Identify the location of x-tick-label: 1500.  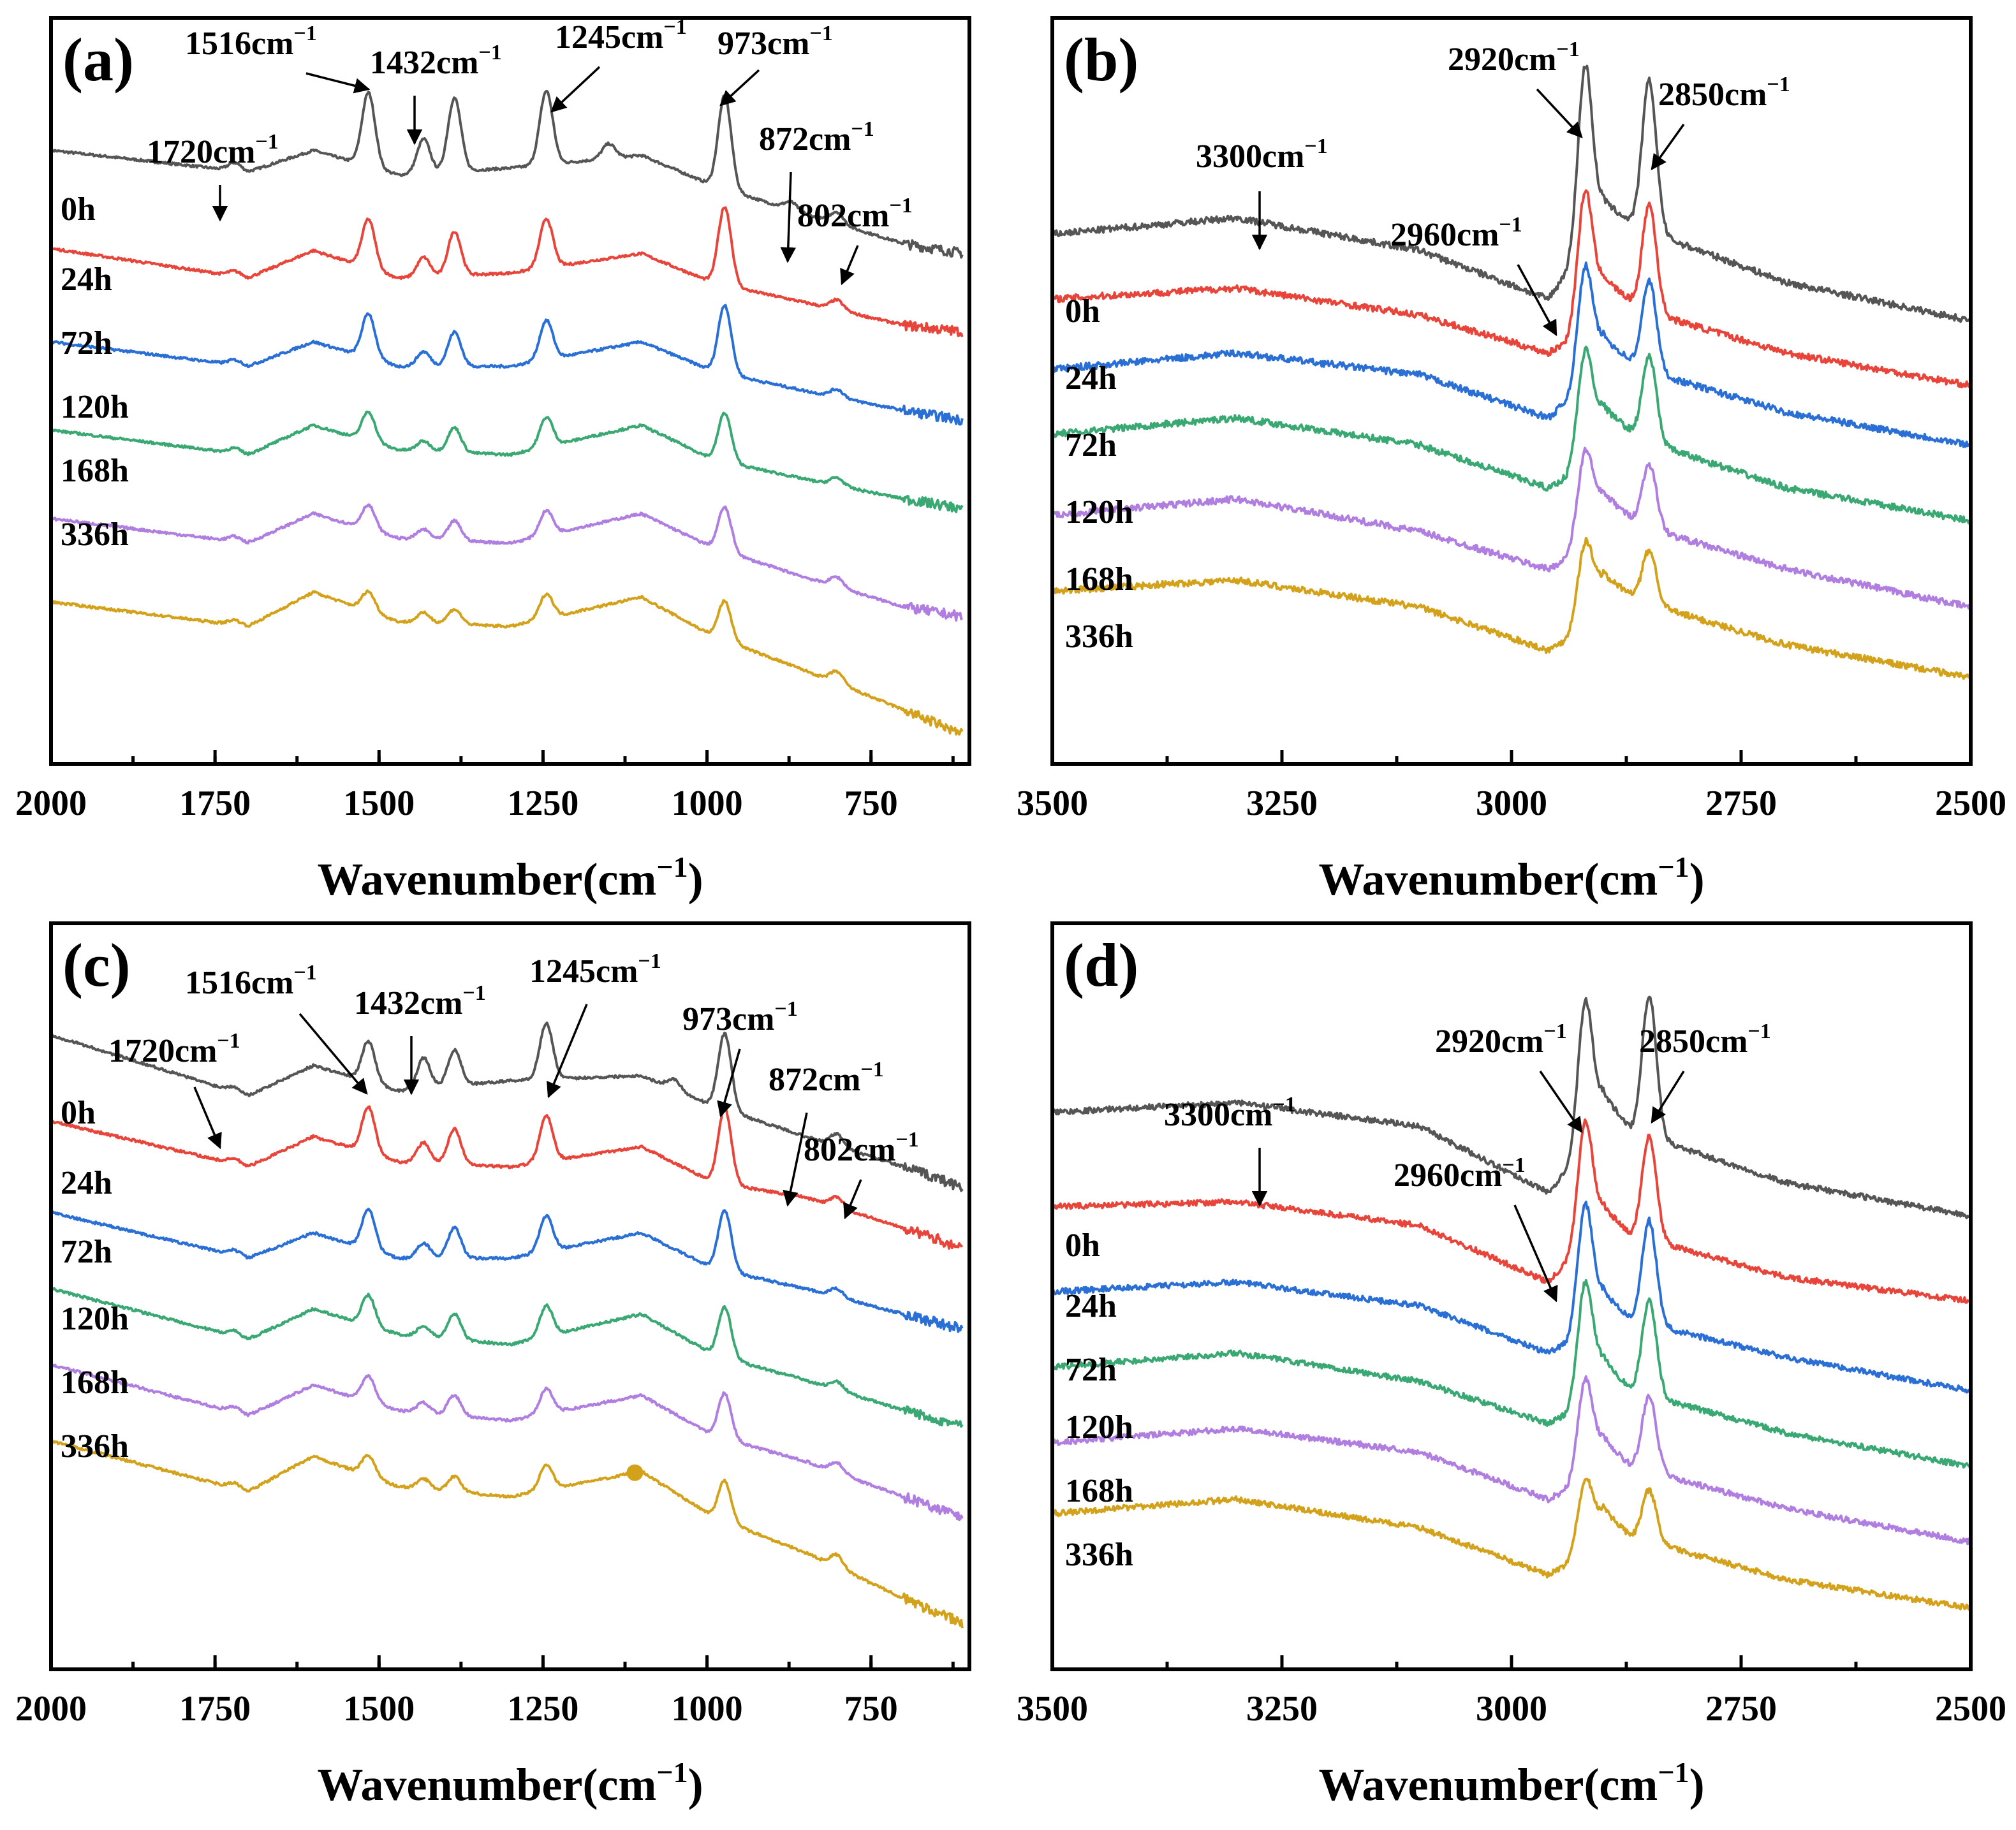
(379, 803).